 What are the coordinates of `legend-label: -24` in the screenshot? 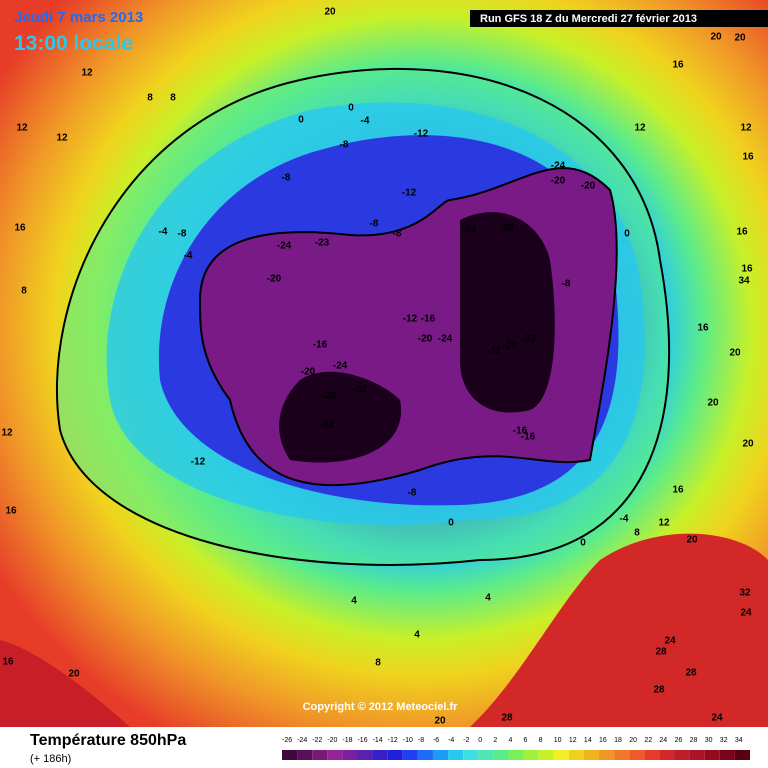 It's located at (302, 740).